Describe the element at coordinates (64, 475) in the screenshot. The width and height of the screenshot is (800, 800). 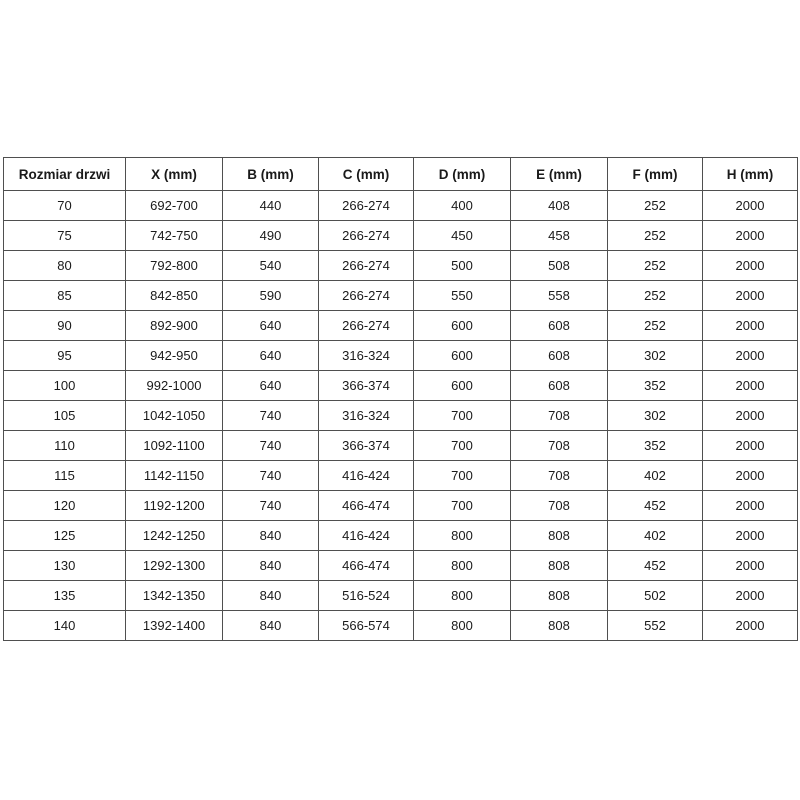
I see `table-cell: 115` at that location.